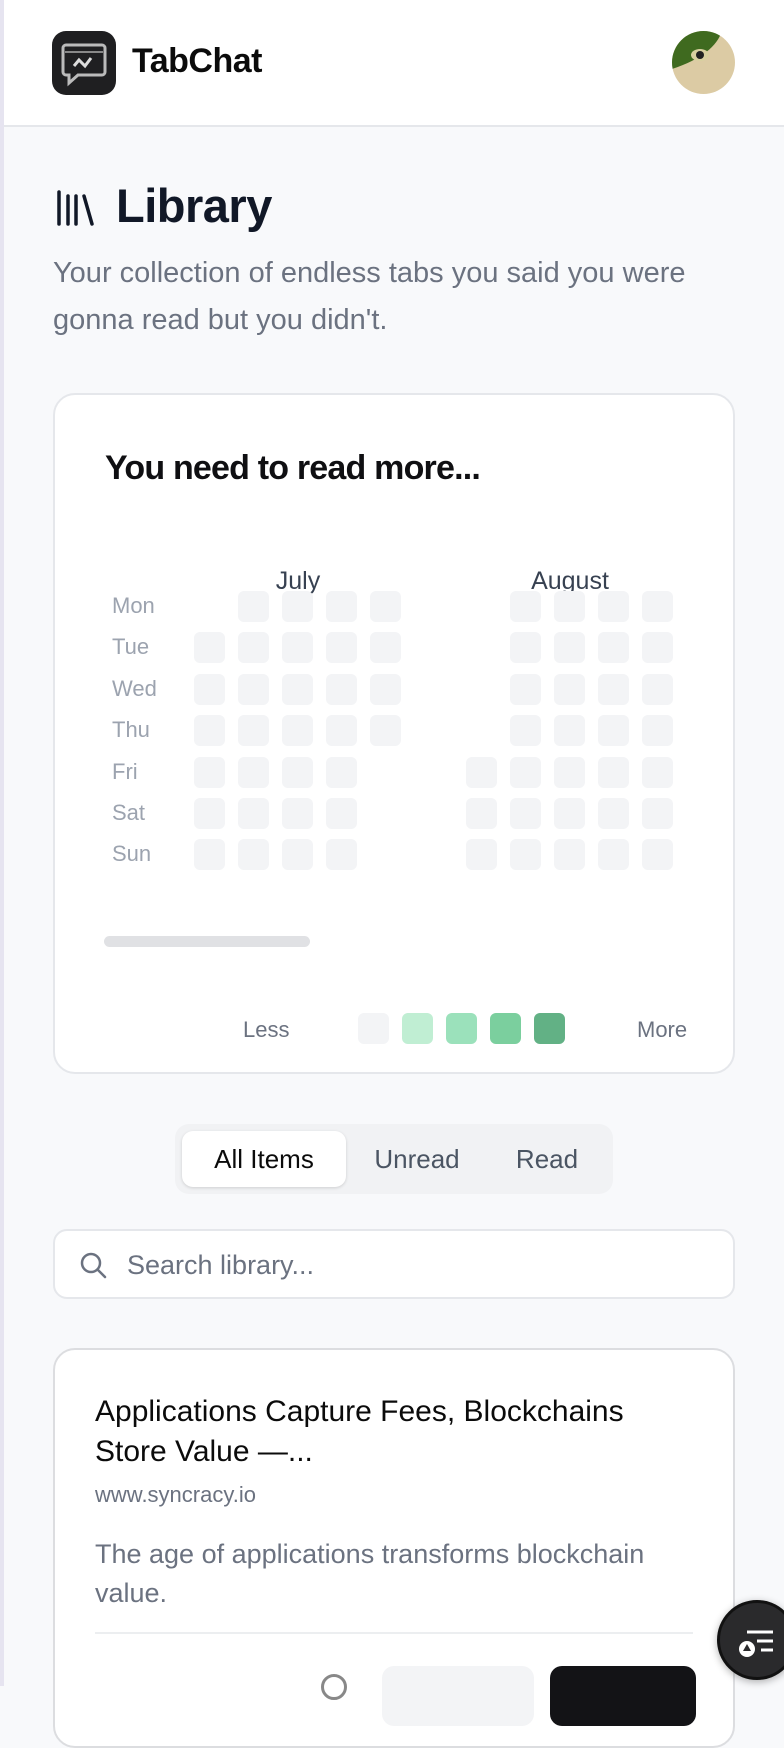  I want to click on library-icon, so click(76, 210).